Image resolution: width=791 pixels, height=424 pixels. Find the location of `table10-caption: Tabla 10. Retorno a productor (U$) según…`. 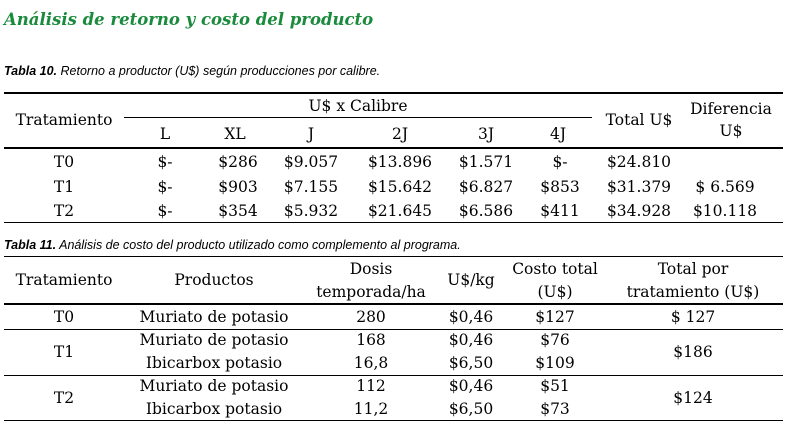

table10-caption: Tabla 10. Retorno a productor (U$) según… is located at coordinates (192, 71).